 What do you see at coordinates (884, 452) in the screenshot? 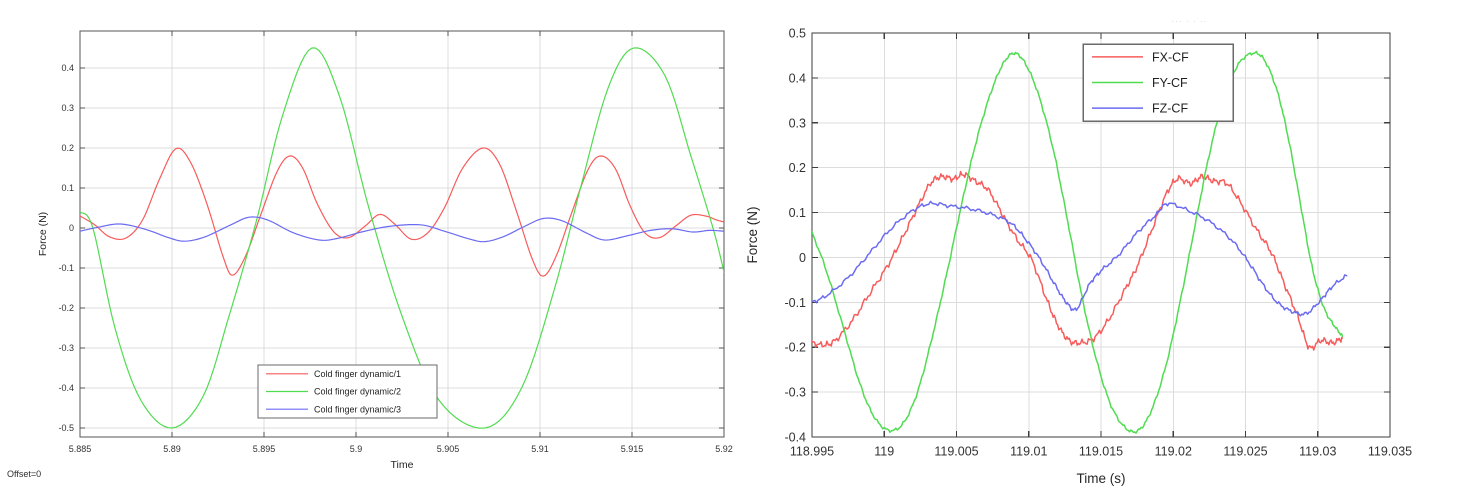
I see `x-tick-label: 119` at bounding box center [884, 452].